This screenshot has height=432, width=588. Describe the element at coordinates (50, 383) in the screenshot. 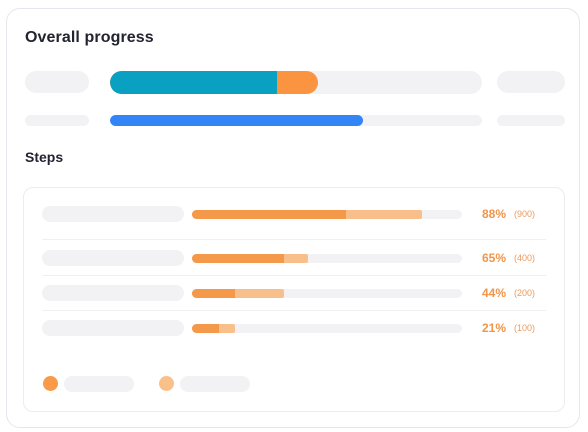

I see `legend-dot-primary` at that location.